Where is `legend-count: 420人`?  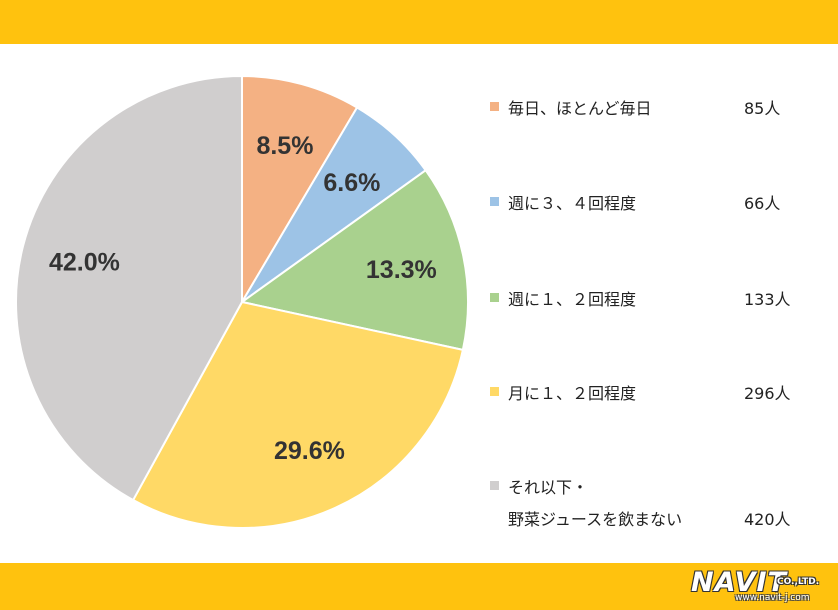
legend-count: 420人 is located at coordinates (767, 519).